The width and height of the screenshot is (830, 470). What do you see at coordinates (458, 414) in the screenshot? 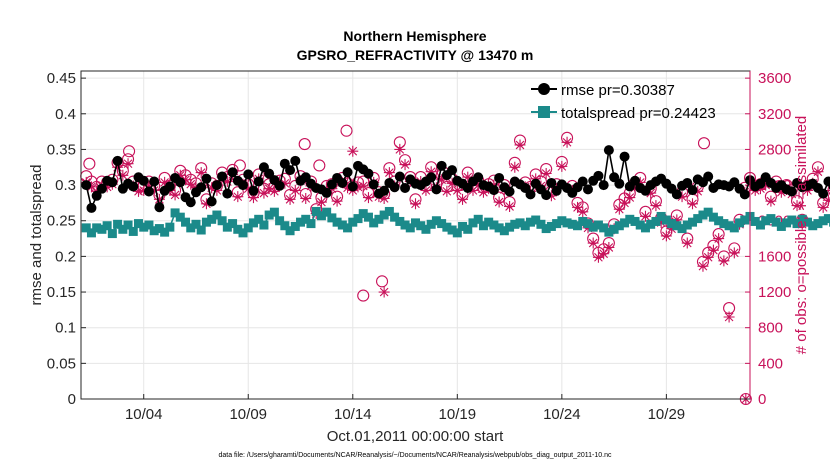
I see `x-tick-label: 10/19` at bounding box center [458, 414].